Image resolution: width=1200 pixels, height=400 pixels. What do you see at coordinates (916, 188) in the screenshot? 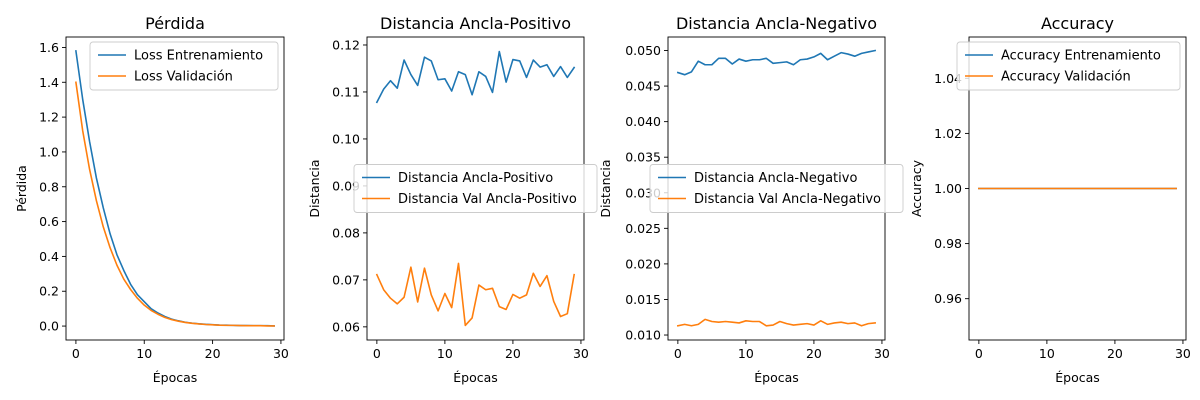
I see `y-axis-label: Accuracy` at bounding box center [916, 188].